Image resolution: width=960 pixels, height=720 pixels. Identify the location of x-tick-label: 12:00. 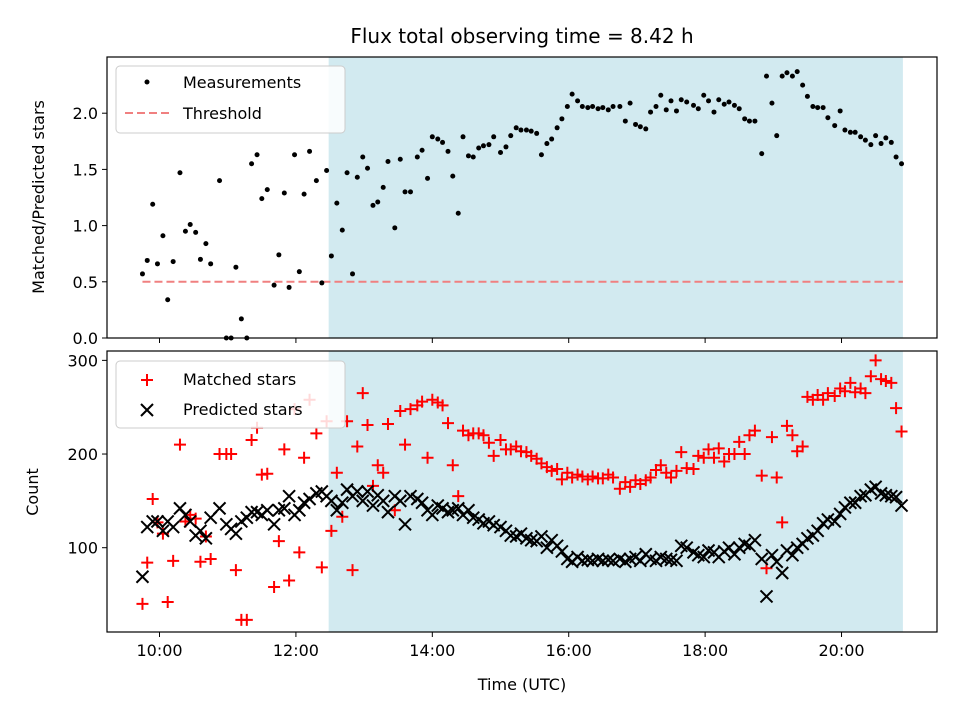
(296, 650).